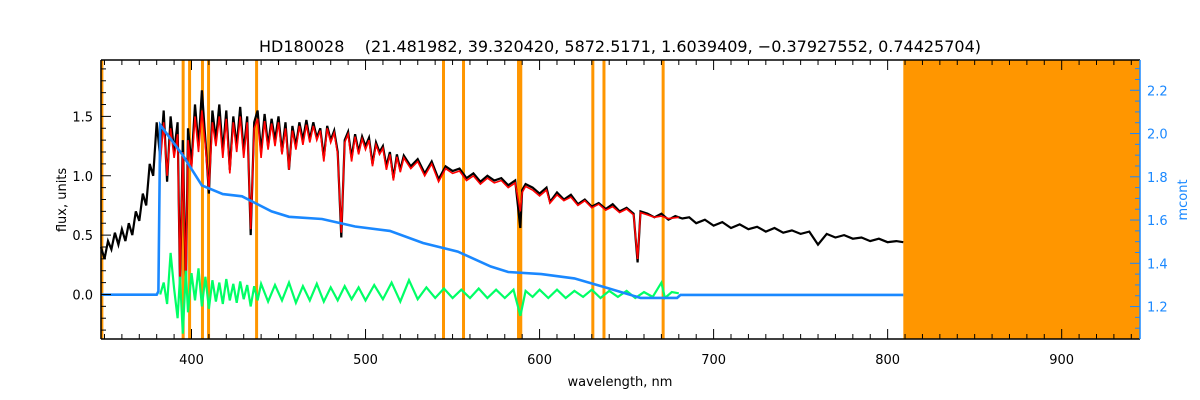 The height and width of the screenshot is (400, 1200). Describe the element at coordinates (1157, 221) in the screenshot. I see `y2-tick-label: 1.6` at that location.